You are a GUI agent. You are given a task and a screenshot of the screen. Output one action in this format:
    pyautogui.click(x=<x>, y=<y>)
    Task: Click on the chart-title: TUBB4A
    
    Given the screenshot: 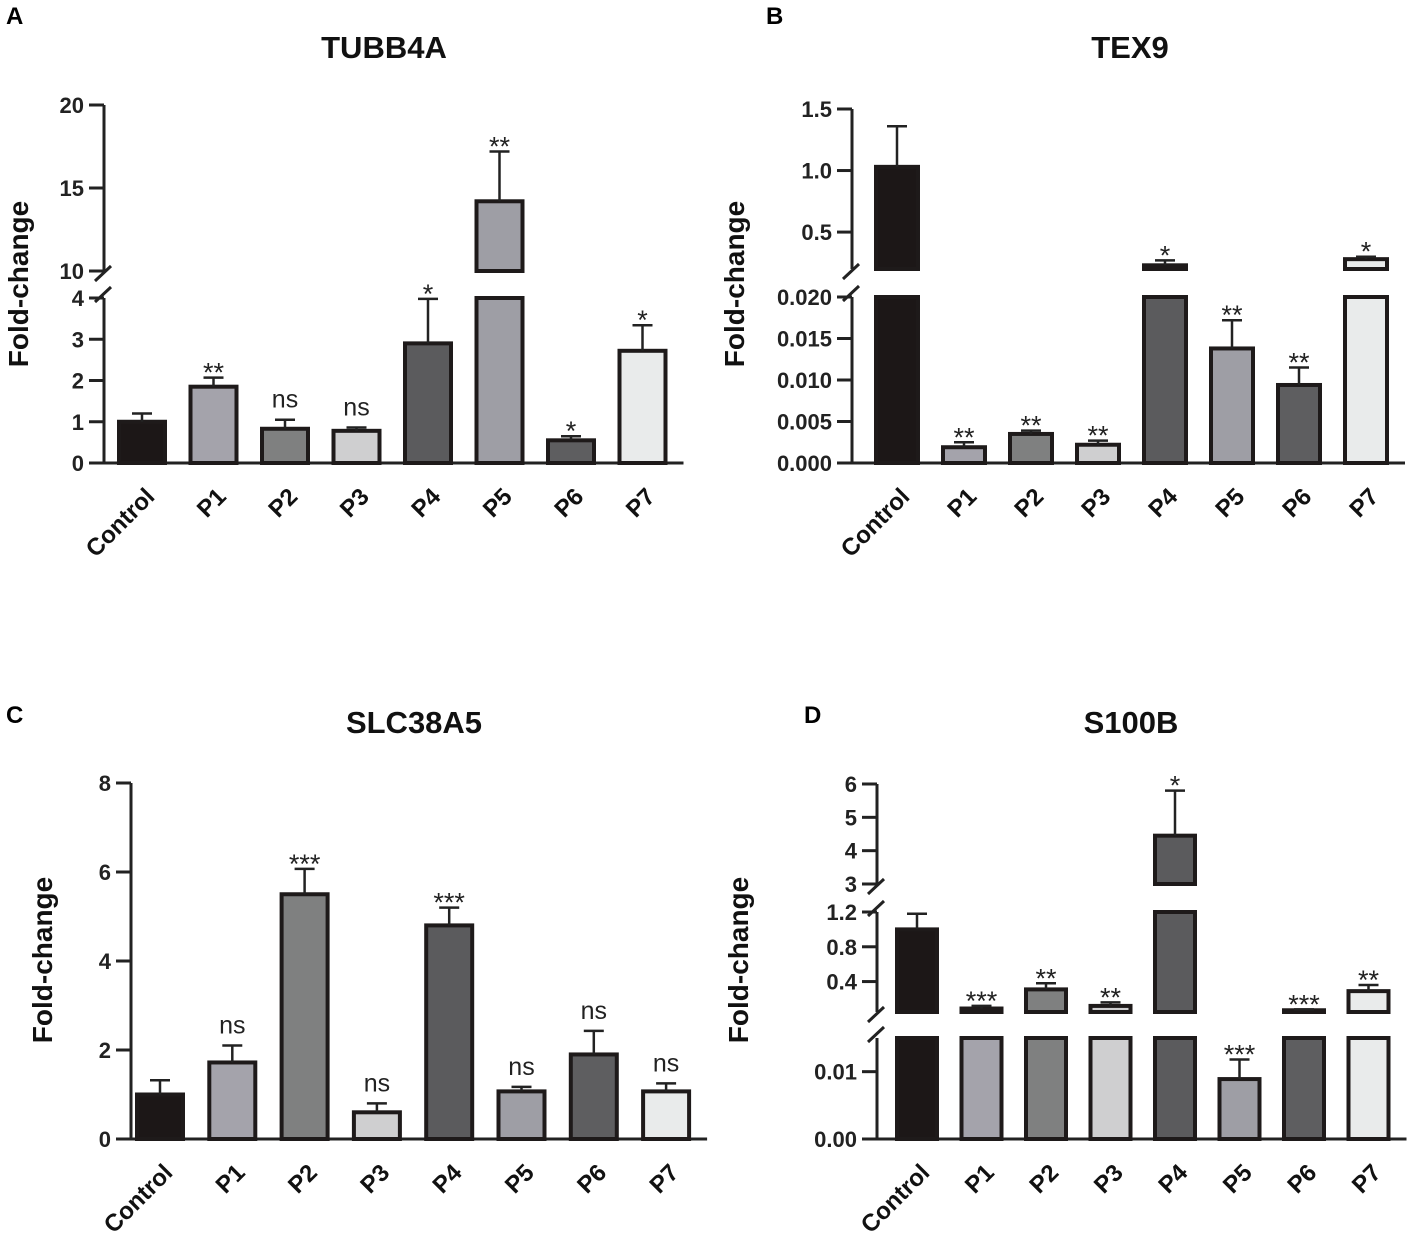 What is the action you would take?
    pyautogui.click(x=384, y=47)
    